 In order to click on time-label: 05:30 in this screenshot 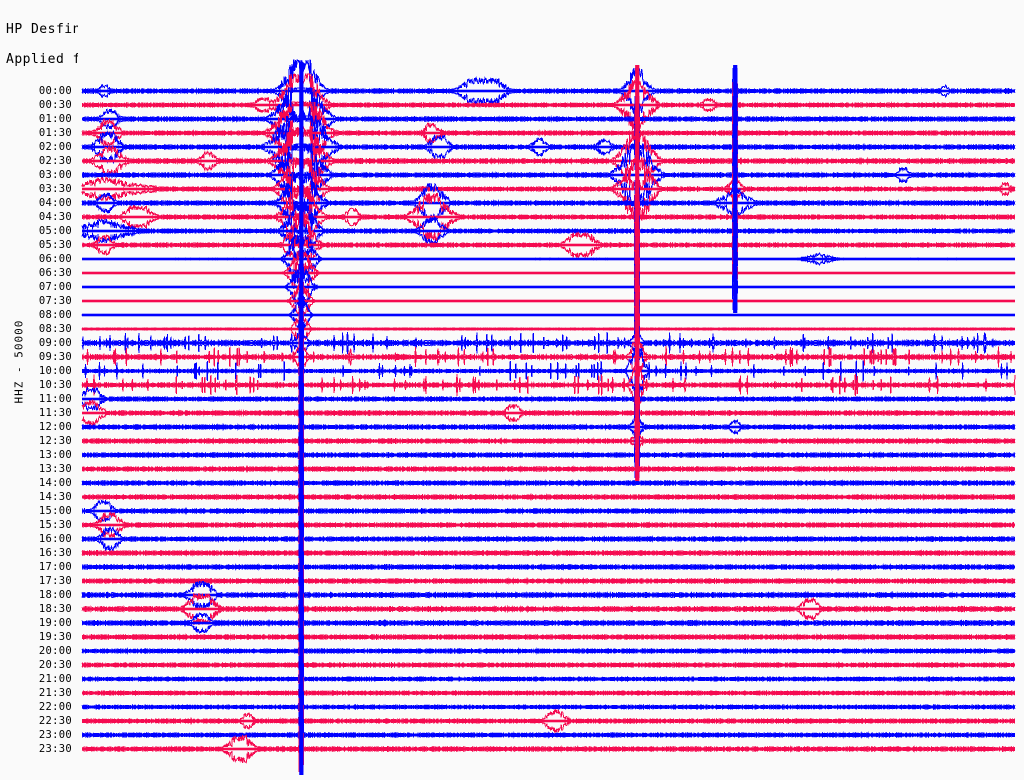, I will do `click(55, 245)`.